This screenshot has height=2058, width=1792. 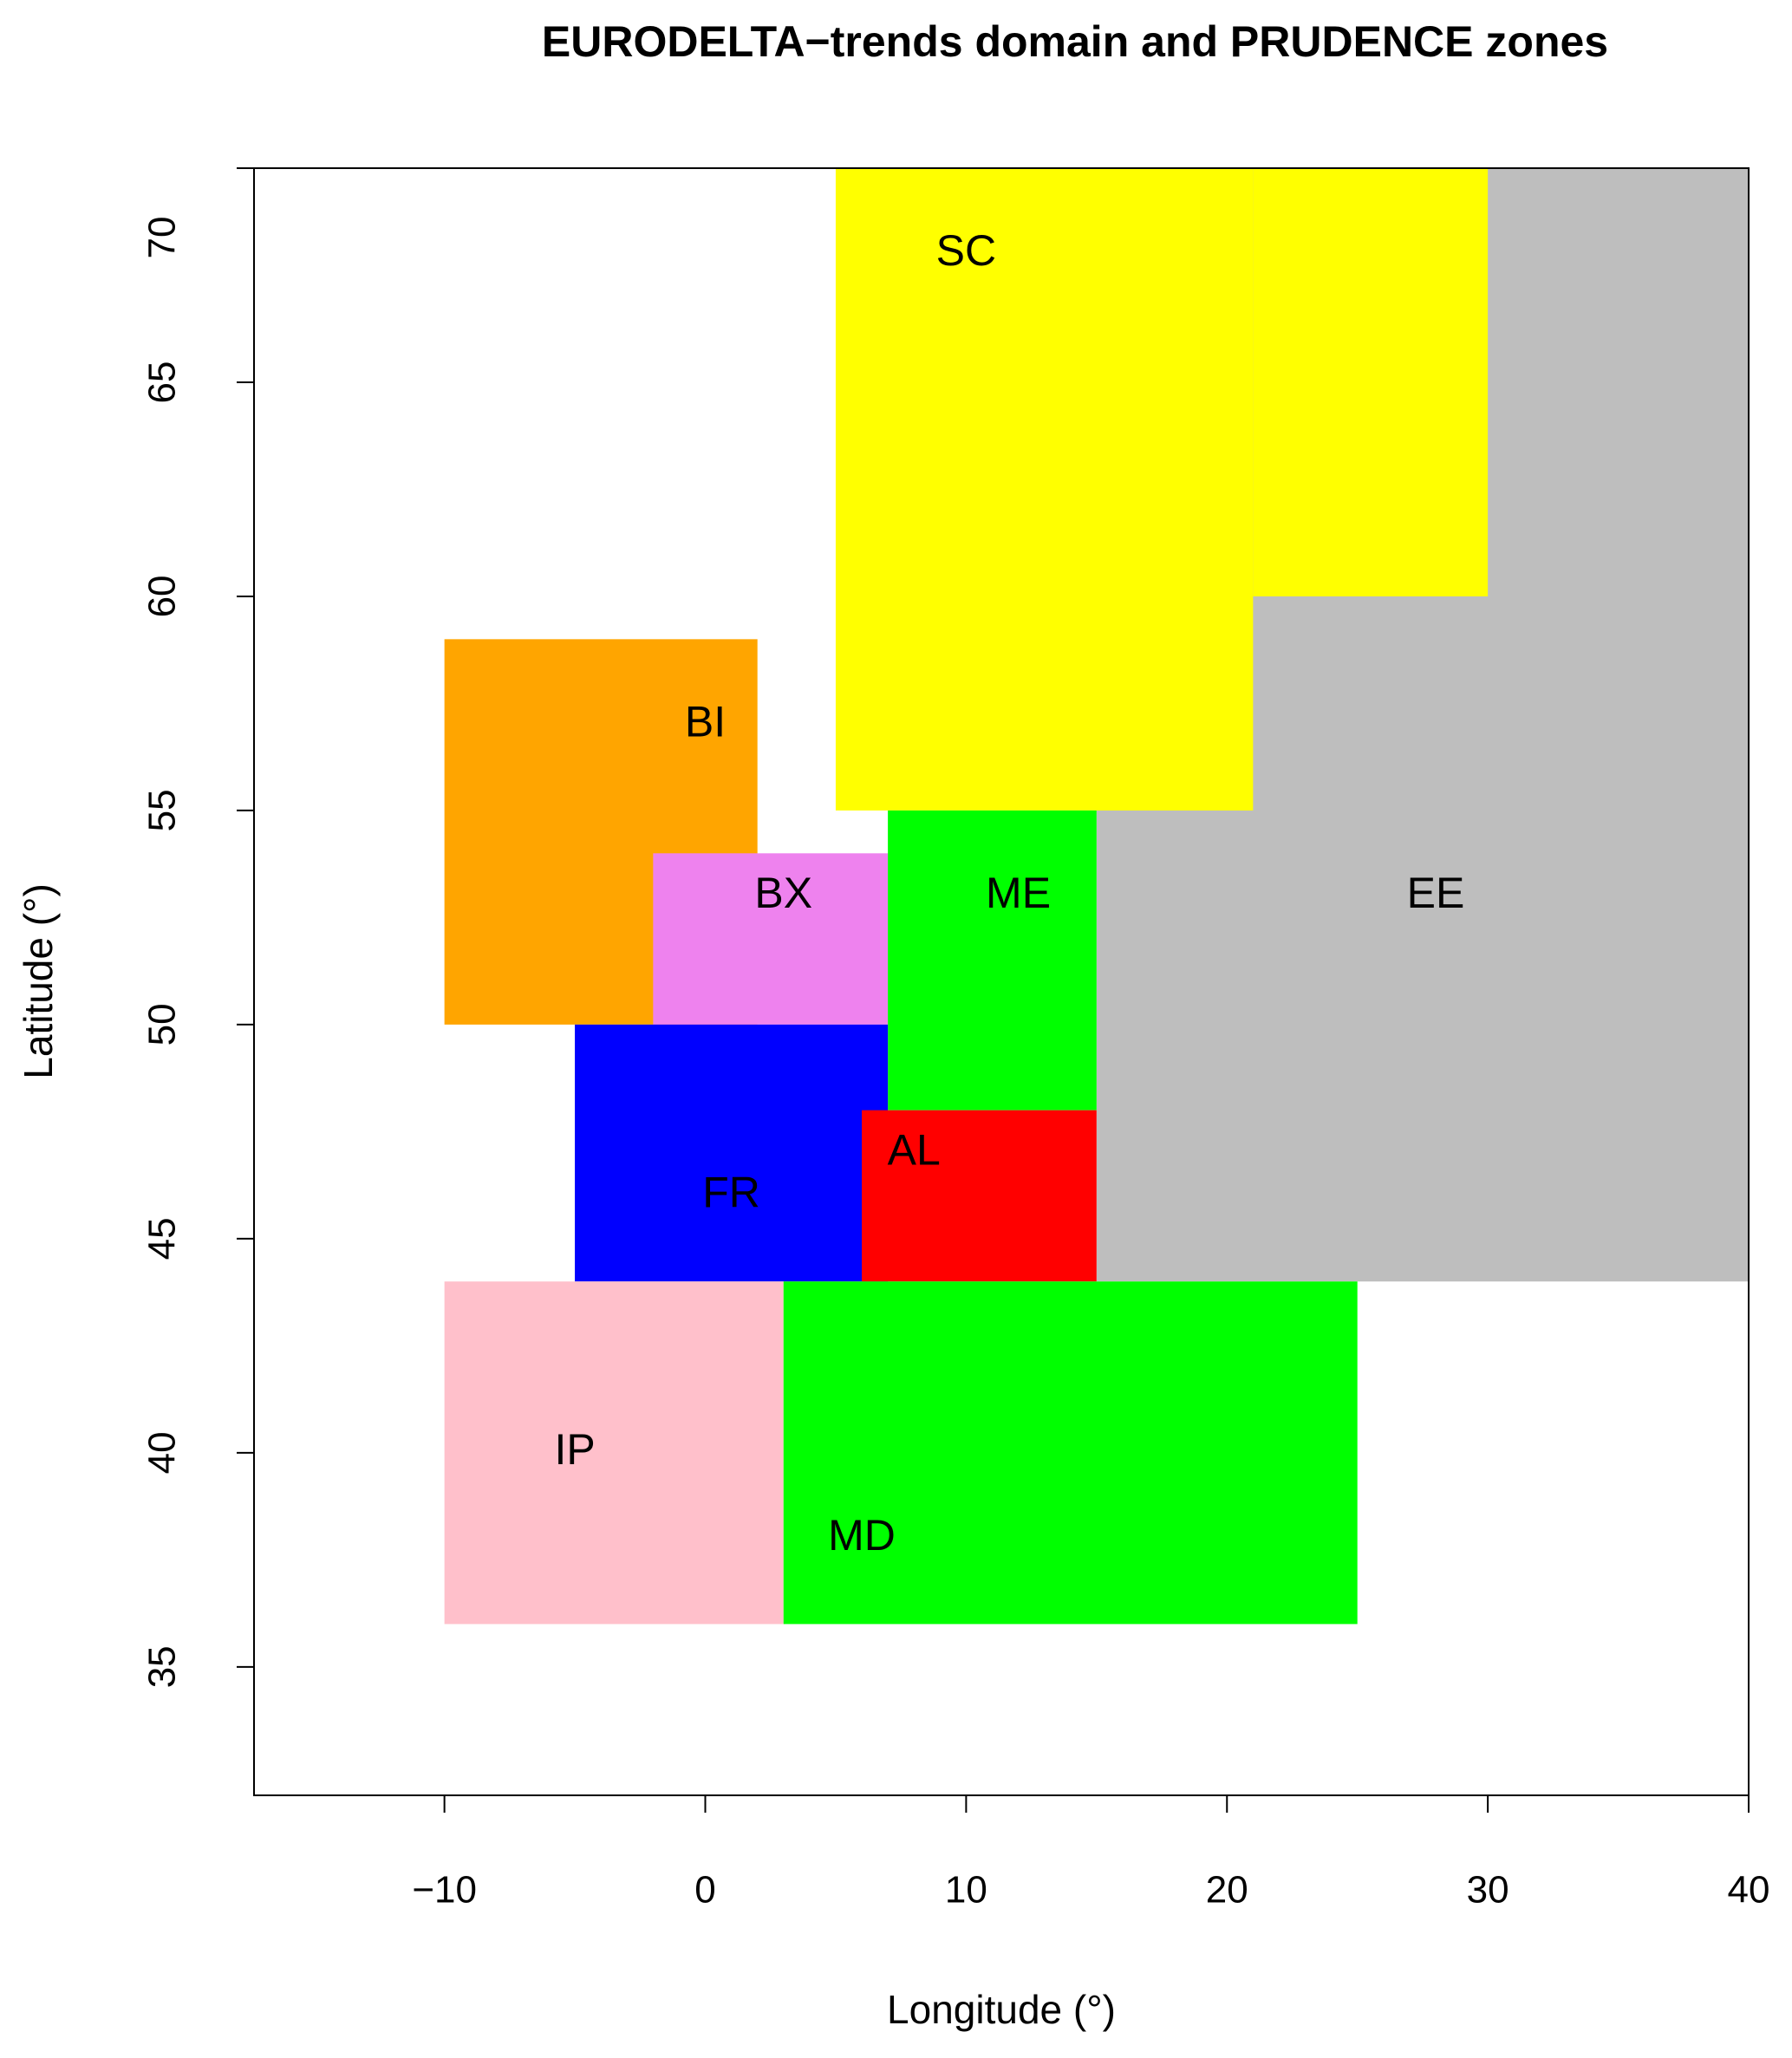 What do you see at coordinates (162, 1024) in the screenshot?
I see `y-tick-label: 50` at bounding box center [162, 1024].